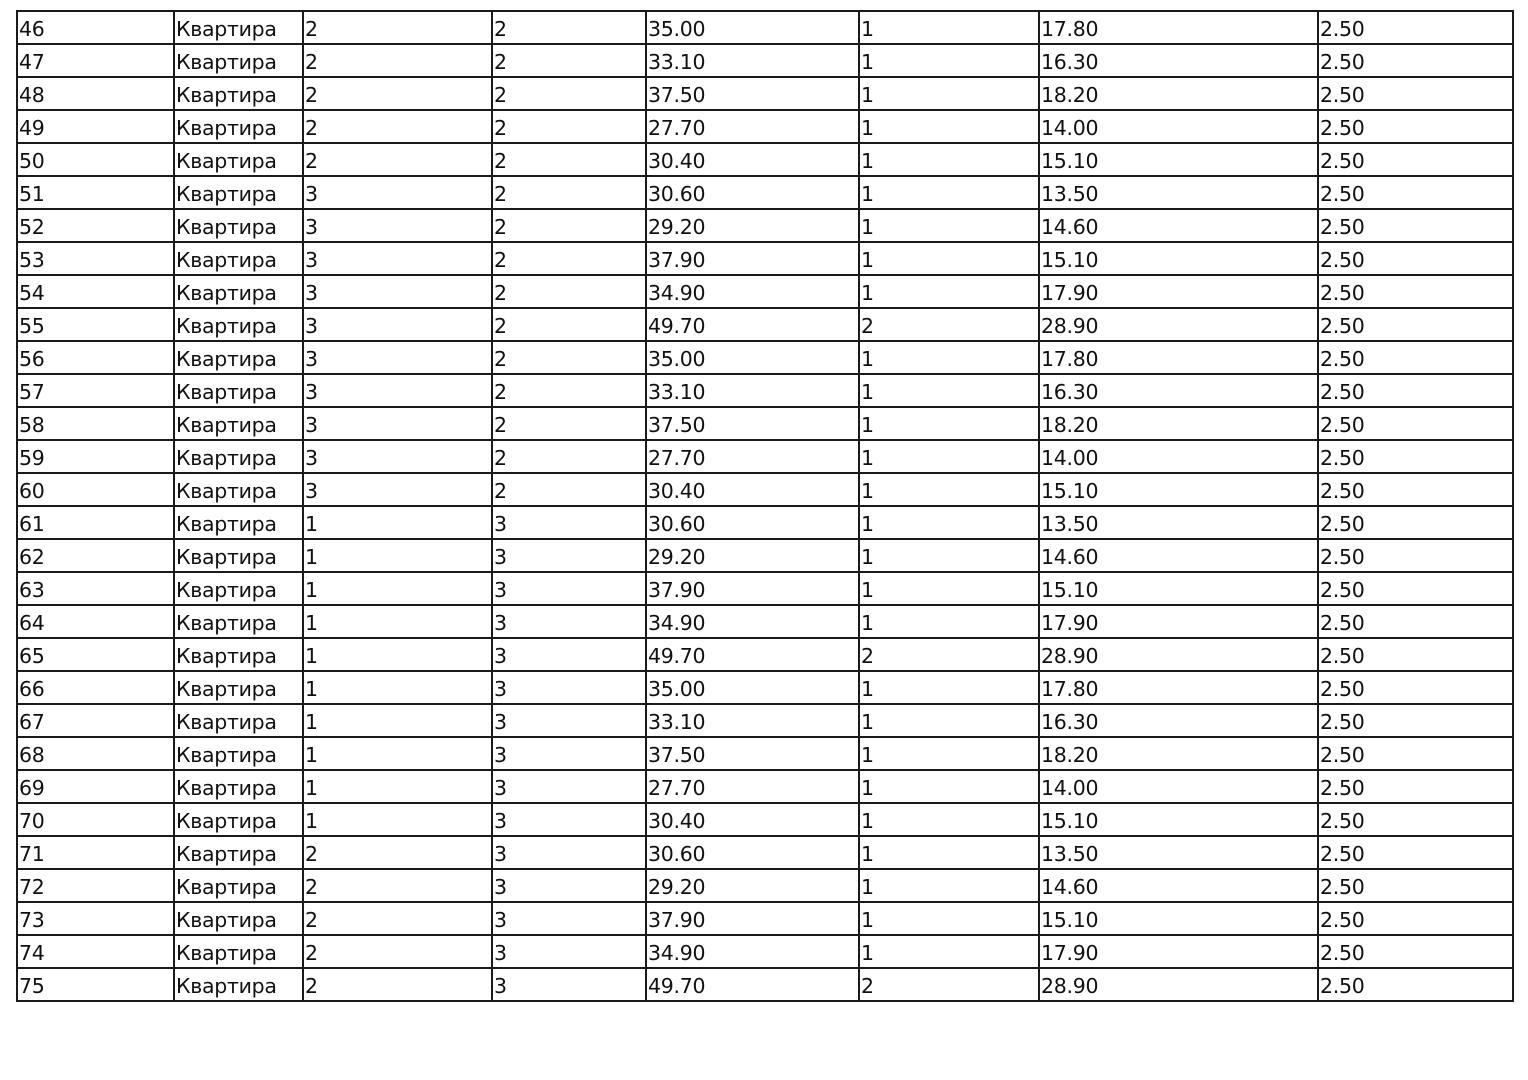 This screenshot has width=1528, height=1080. I want to click on living-area-cell: 17.80, so click(1178, 27).